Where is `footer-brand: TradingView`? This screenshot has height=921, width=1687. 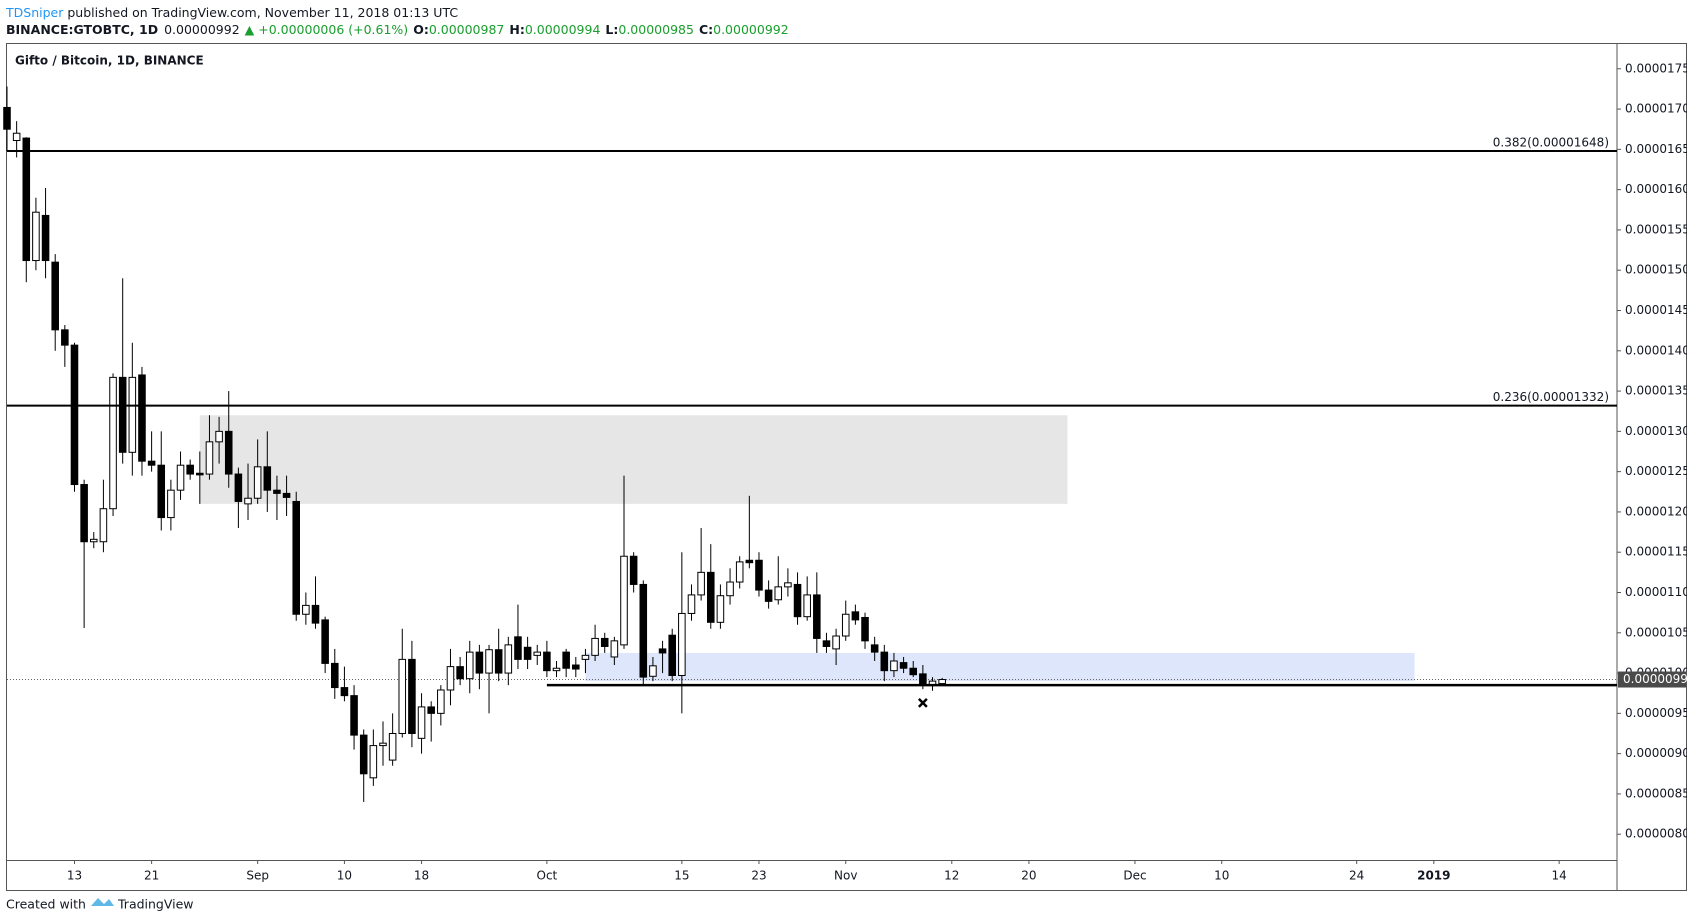 footer-brand: TradingView is located at coordinates (155, 904).